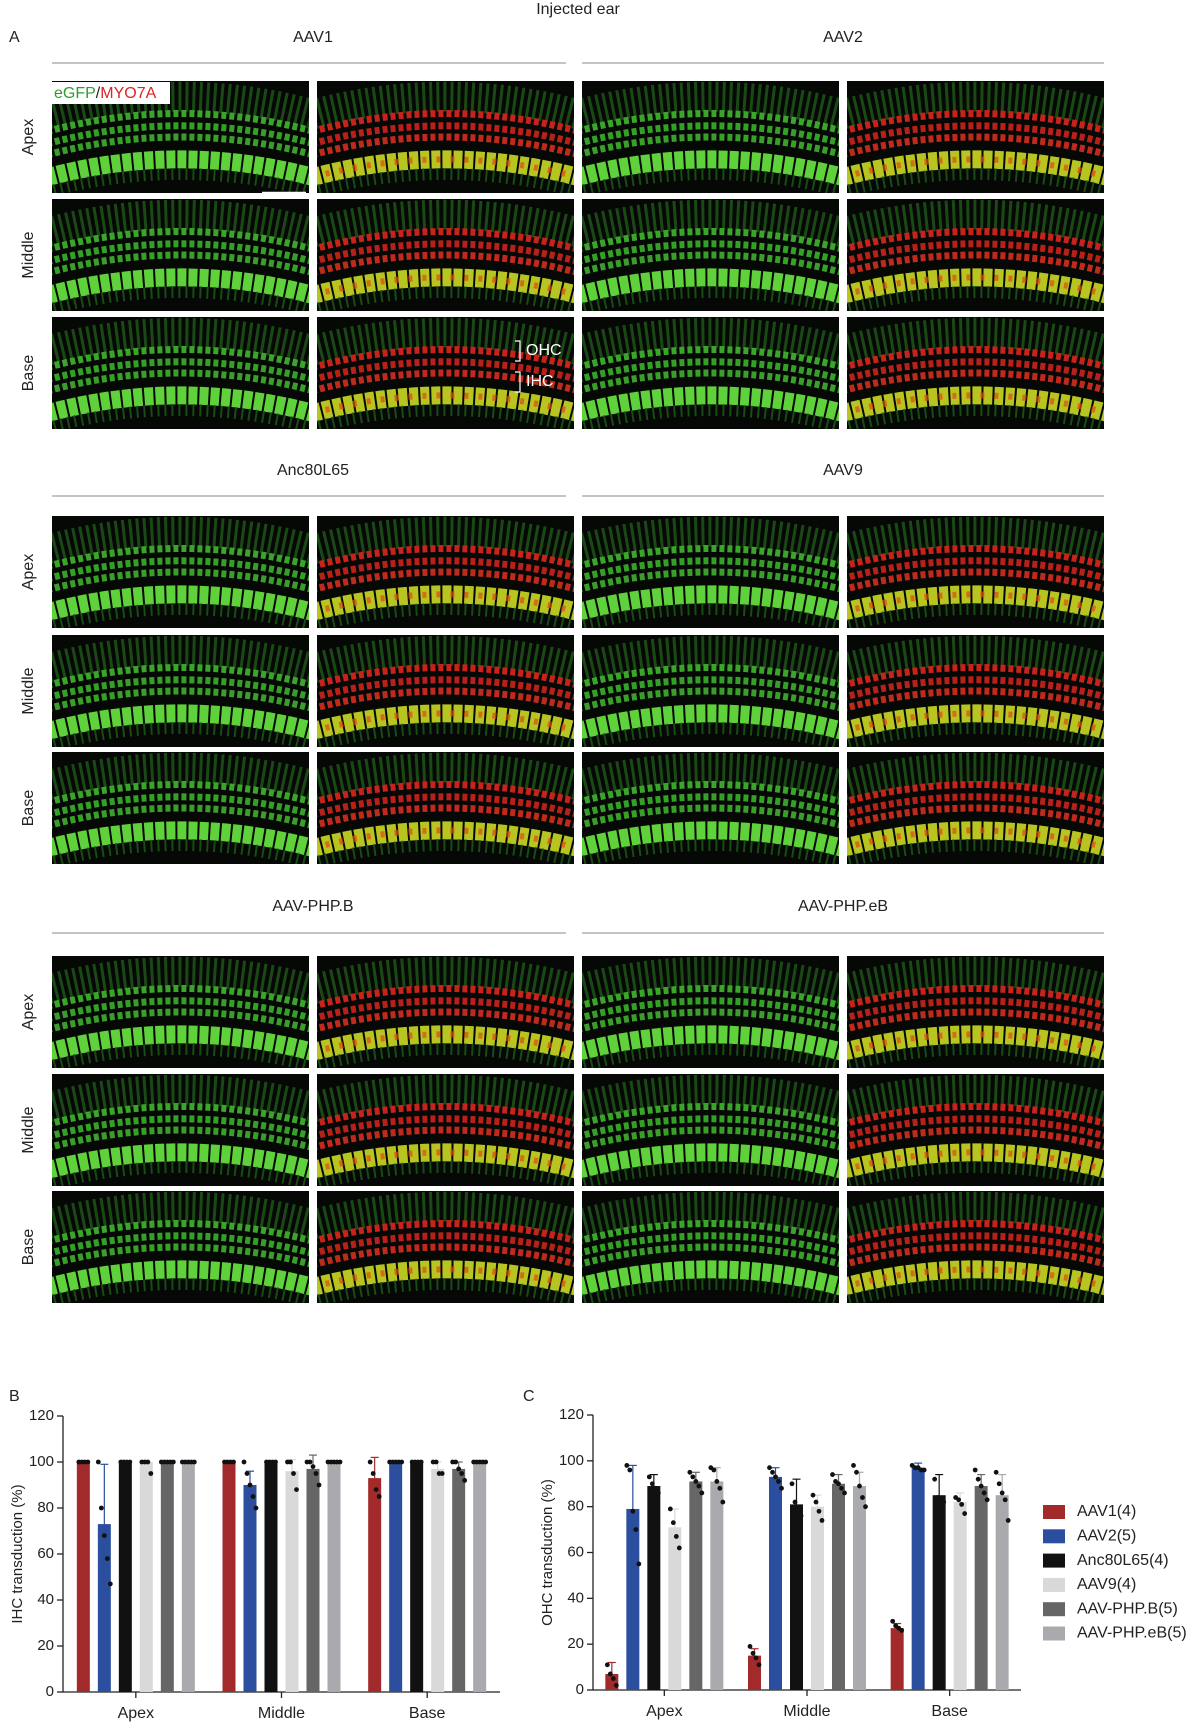 The height and width of the screenshot is (1732, 1200). I want to click on y-tick-label: 120, so click(571, 1414).